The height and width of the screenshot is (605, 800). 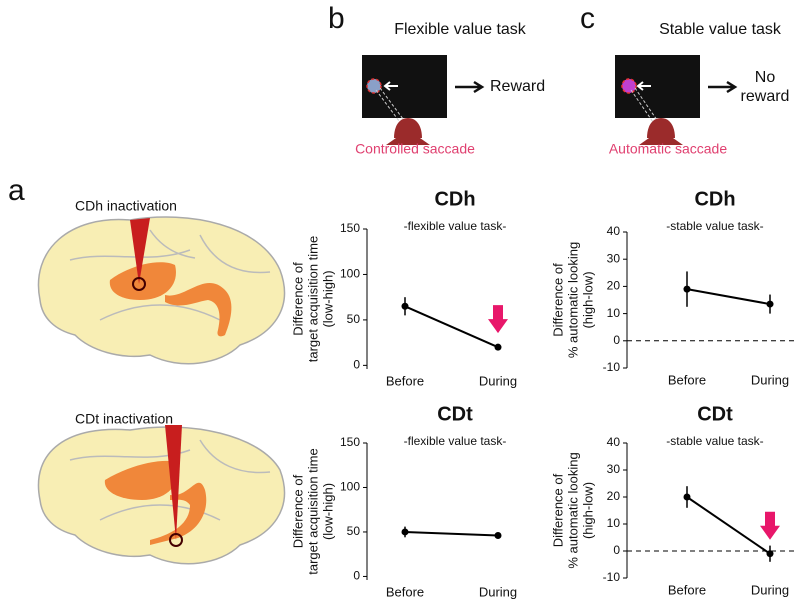 I want to click on panel-label: a, so click(x=16, y=190).